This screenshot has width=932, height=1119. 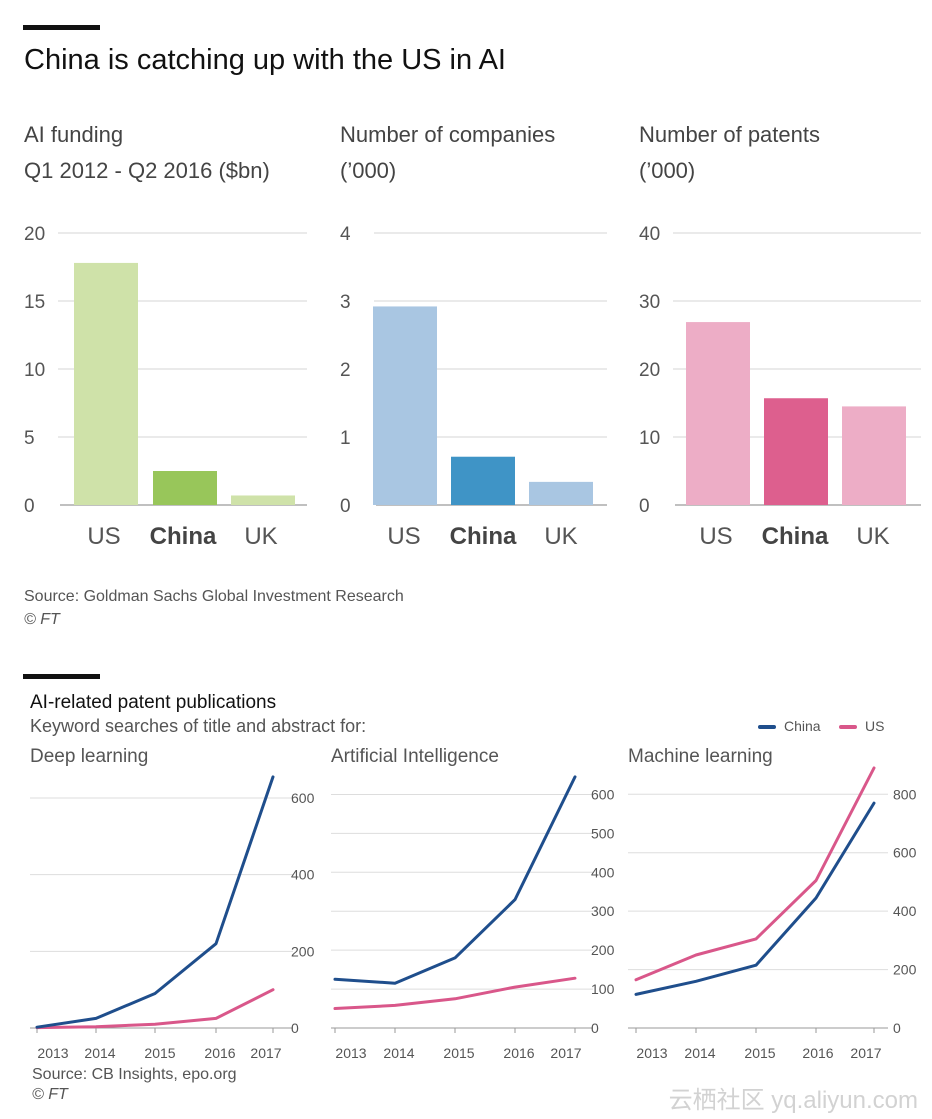 What do you see at coordinates (61, 676) in the screenshot?
I see `section-rule-bottom` at bounding box center [61, 676].